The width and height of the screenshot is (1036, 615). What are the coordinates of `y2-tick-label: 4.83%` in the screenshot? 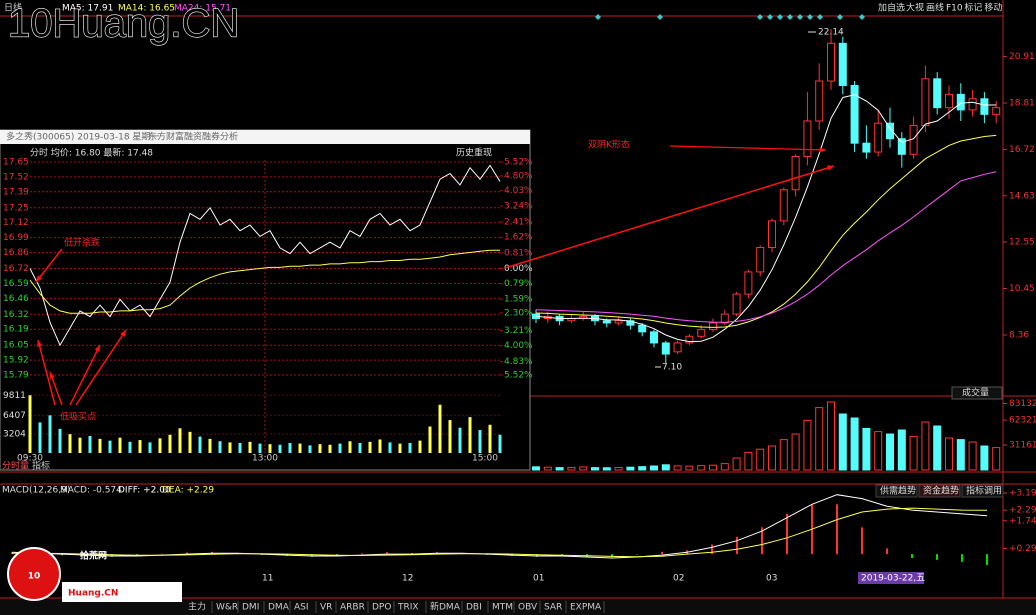 It's located at (518, 362).